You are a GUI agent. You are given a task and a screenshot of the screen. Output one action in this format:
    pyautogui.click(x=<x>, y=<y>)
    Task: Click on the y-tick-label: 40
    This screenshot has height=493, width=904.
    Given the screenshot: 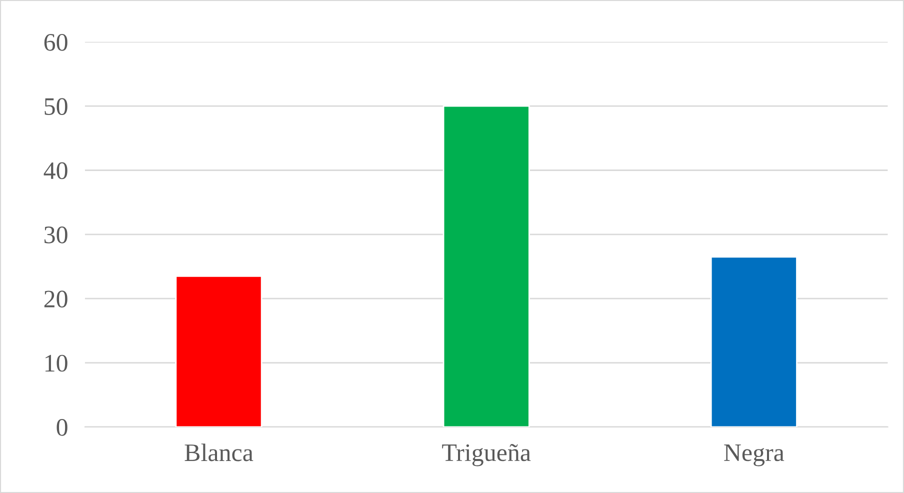 What is the action you would take?
    pyautogui.click(x=56, y=171)
    